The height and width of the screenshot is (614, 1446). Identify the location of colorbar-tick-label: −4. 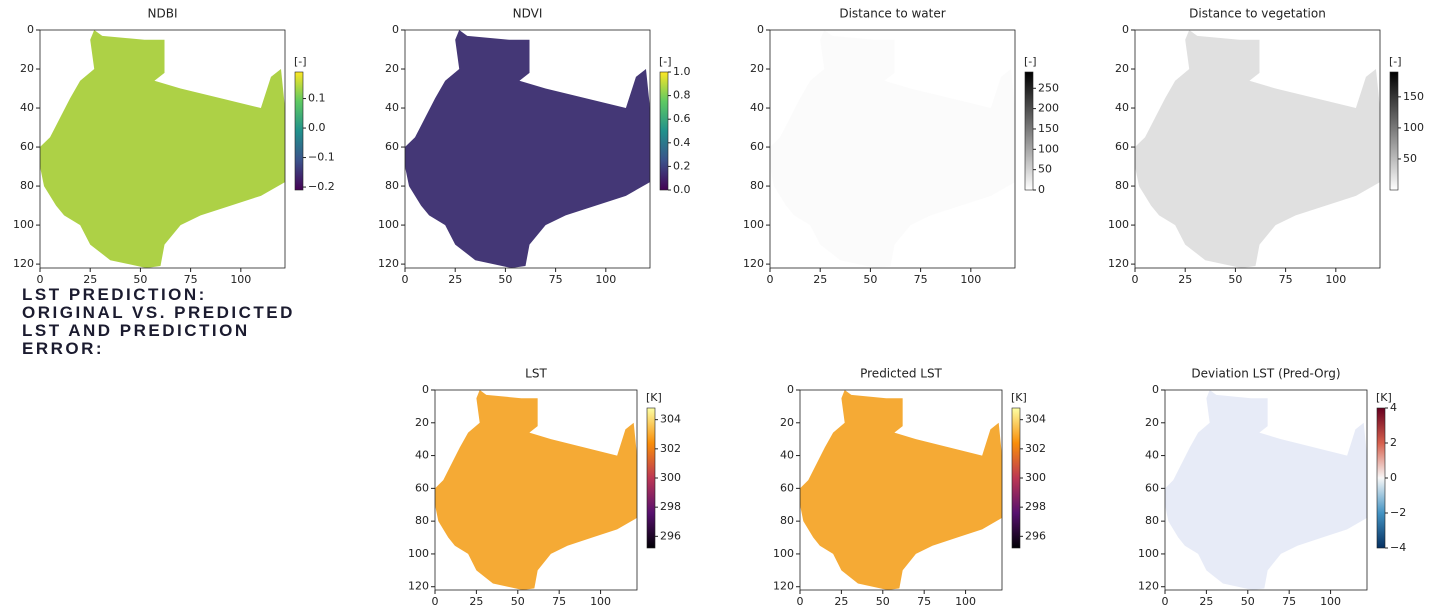
(1398, 547).